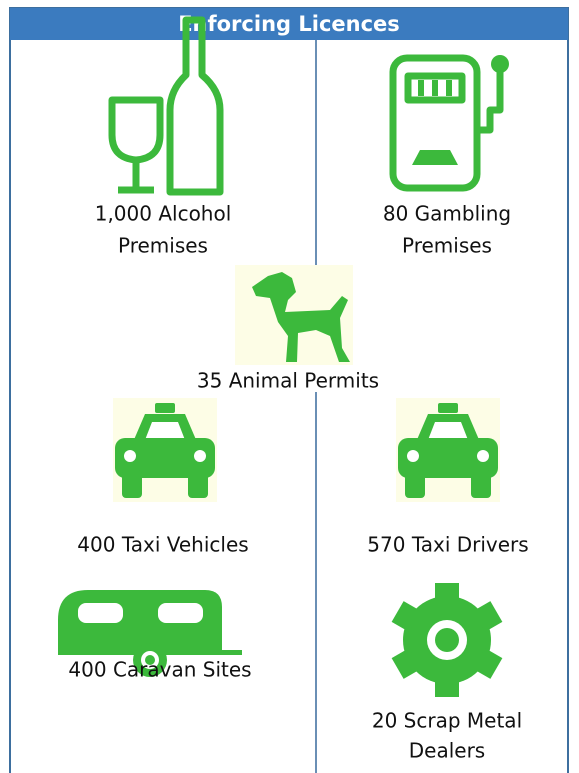  I want to click on alcohol-icon, so click(166, 106).